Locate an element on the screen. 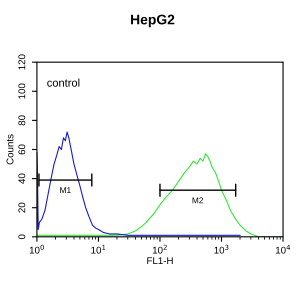 Image resolution: width=305 pixels, height=296 pixels. y-tick-label: 0 is located at coordinates (22, 237).